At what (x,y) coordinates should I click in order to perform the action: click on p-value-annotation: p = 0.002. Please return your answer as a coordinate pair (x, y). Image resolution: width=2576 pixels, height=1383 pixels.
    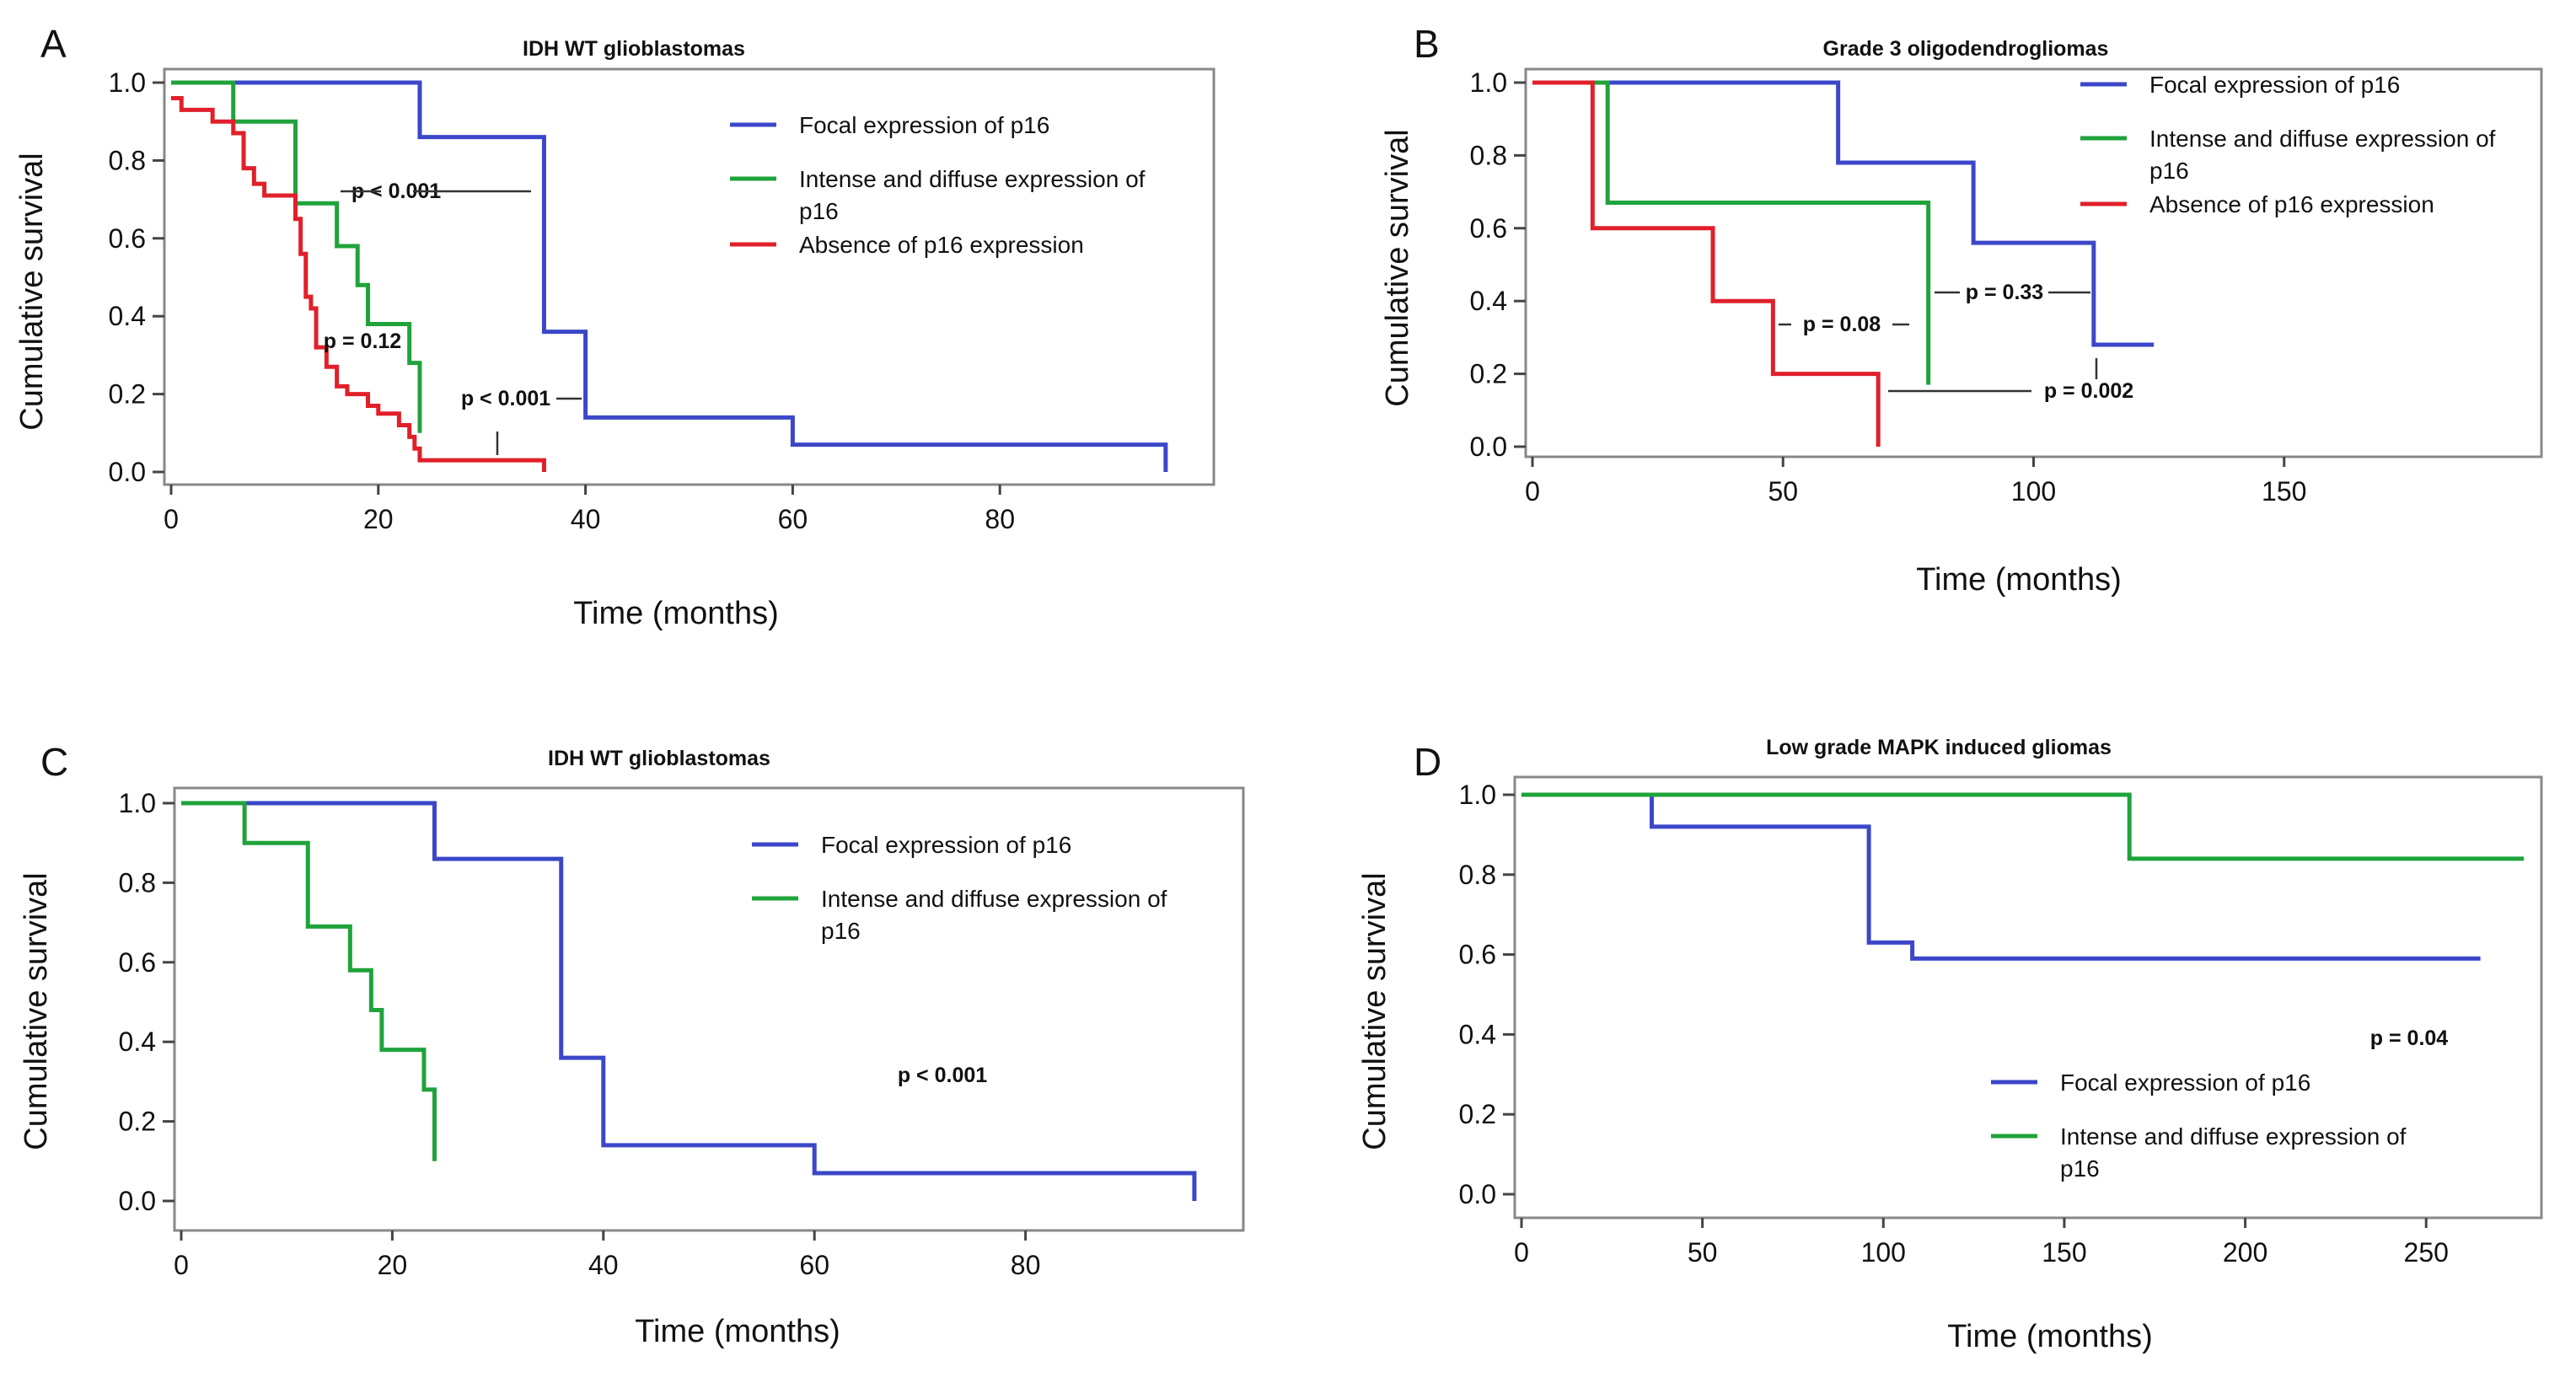
    Looking at the image, I should click on (2088, 391).